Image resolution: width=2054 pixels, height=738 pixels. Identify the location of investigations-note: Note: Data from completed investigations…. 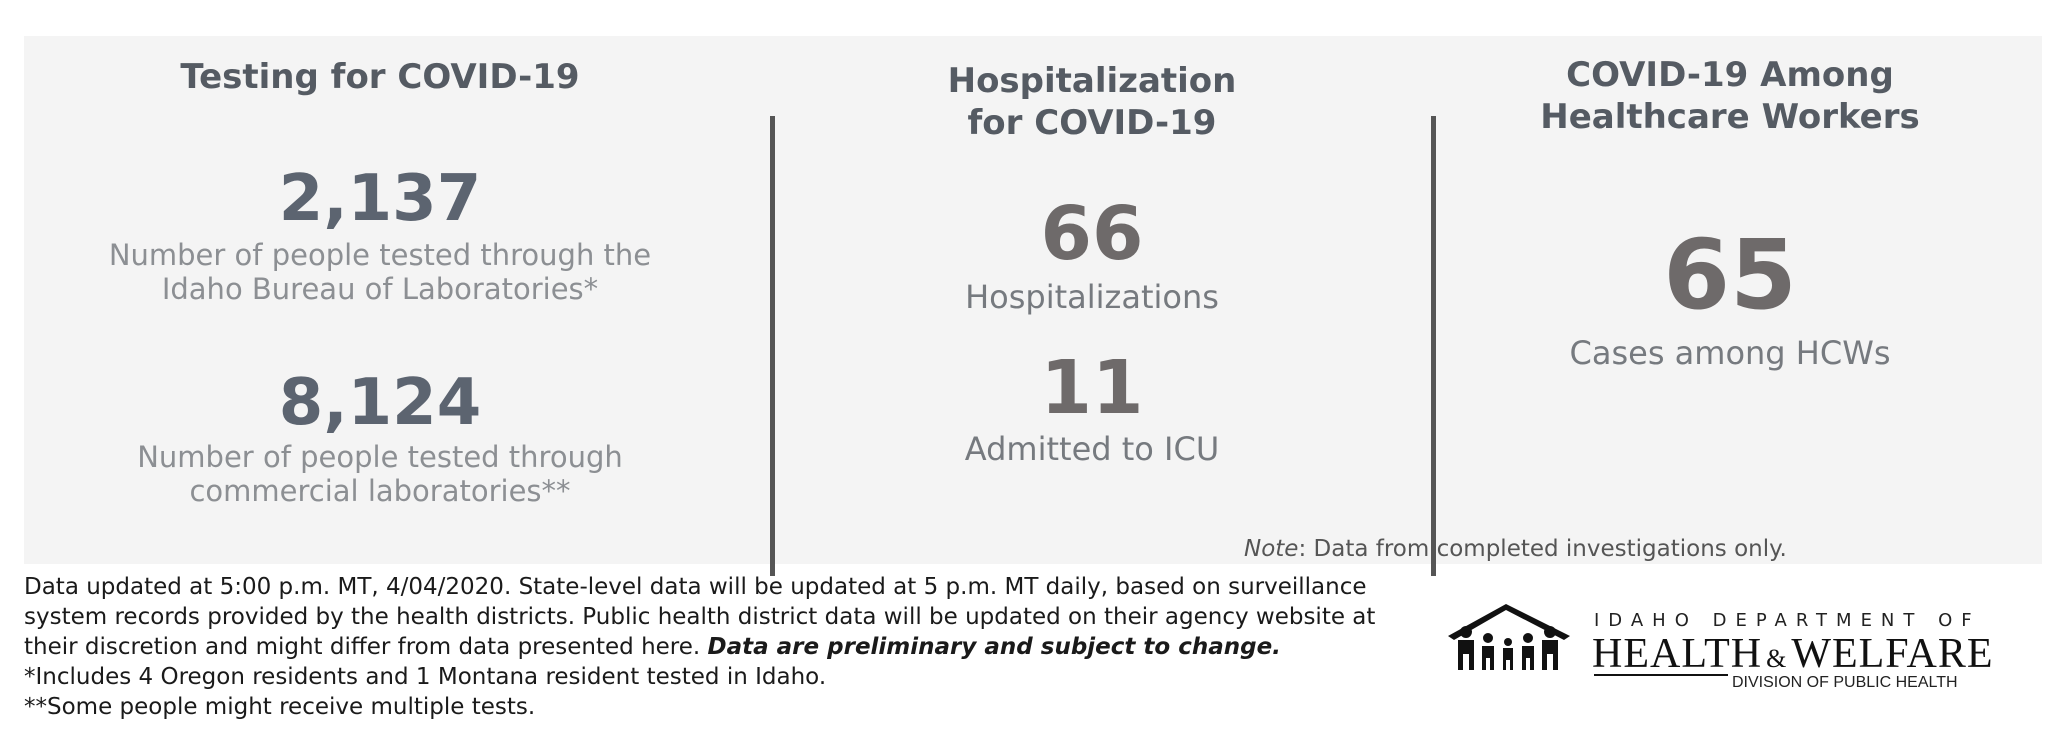
(1515, 549).